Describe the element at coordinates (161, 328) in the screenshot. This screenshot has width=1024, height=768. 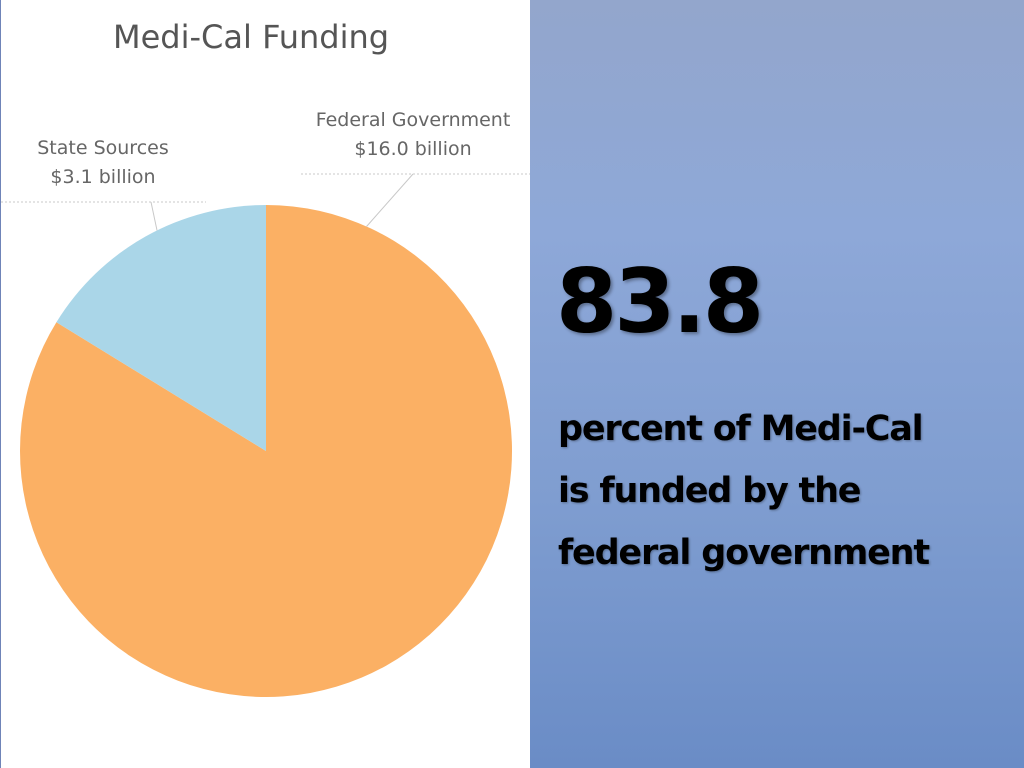
I see `pie-slice-state-sources` at that location.